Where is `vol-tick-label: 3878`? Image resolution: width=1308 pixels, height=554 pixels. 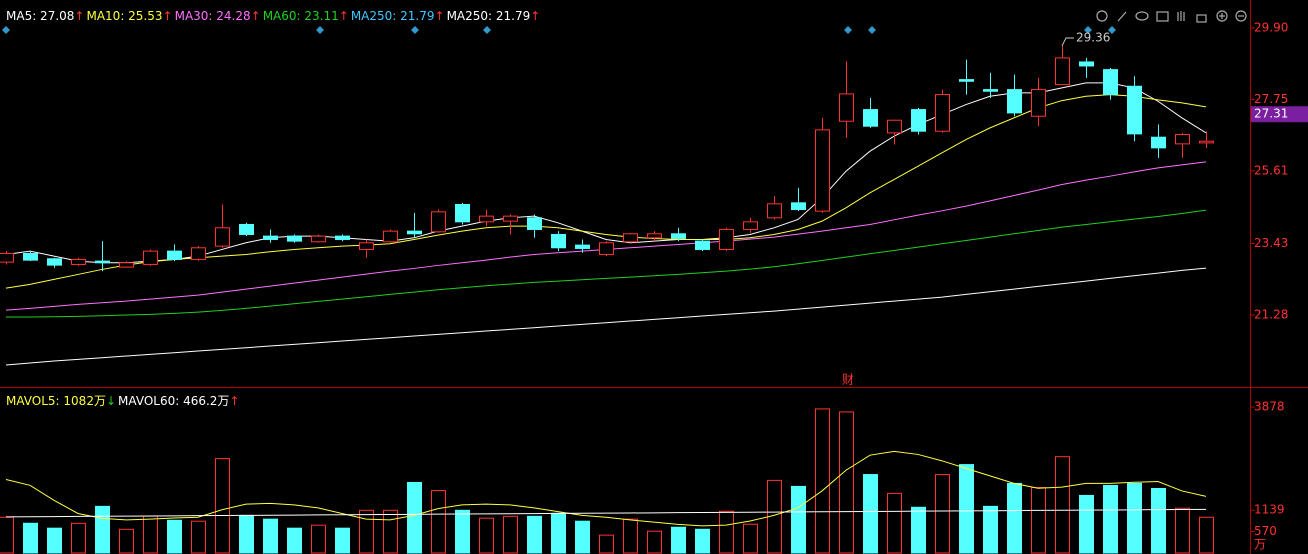 vol-tick-label: 3878 is located at coordinates (1269, 407).